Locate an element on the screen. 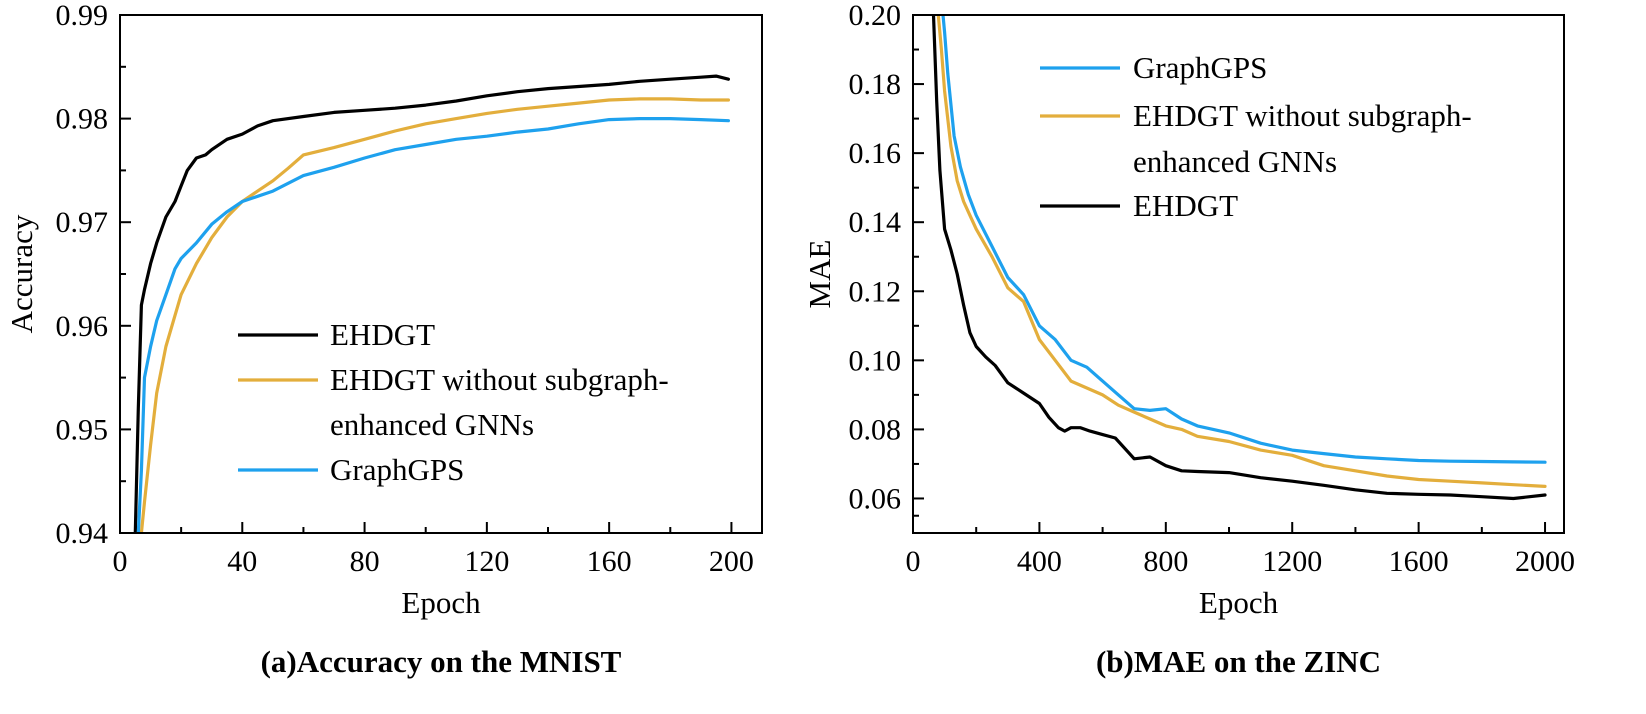  panel-b-y-tick-label: 0.16 is located at coordinates (875, 153).